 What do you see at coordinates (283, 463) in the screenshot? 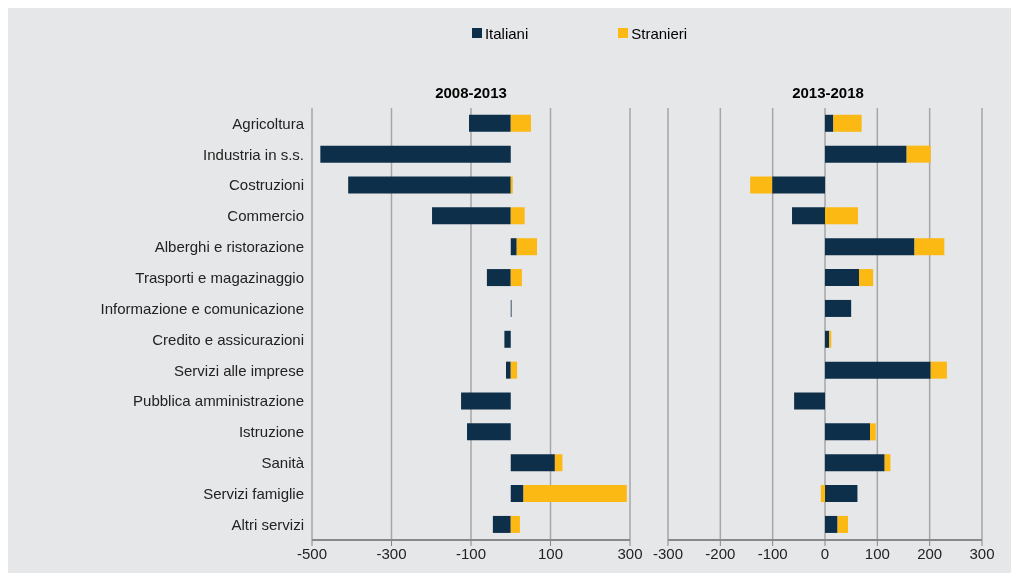
I see `y-tick-label: Sanità` at bounding box center [283, 463].